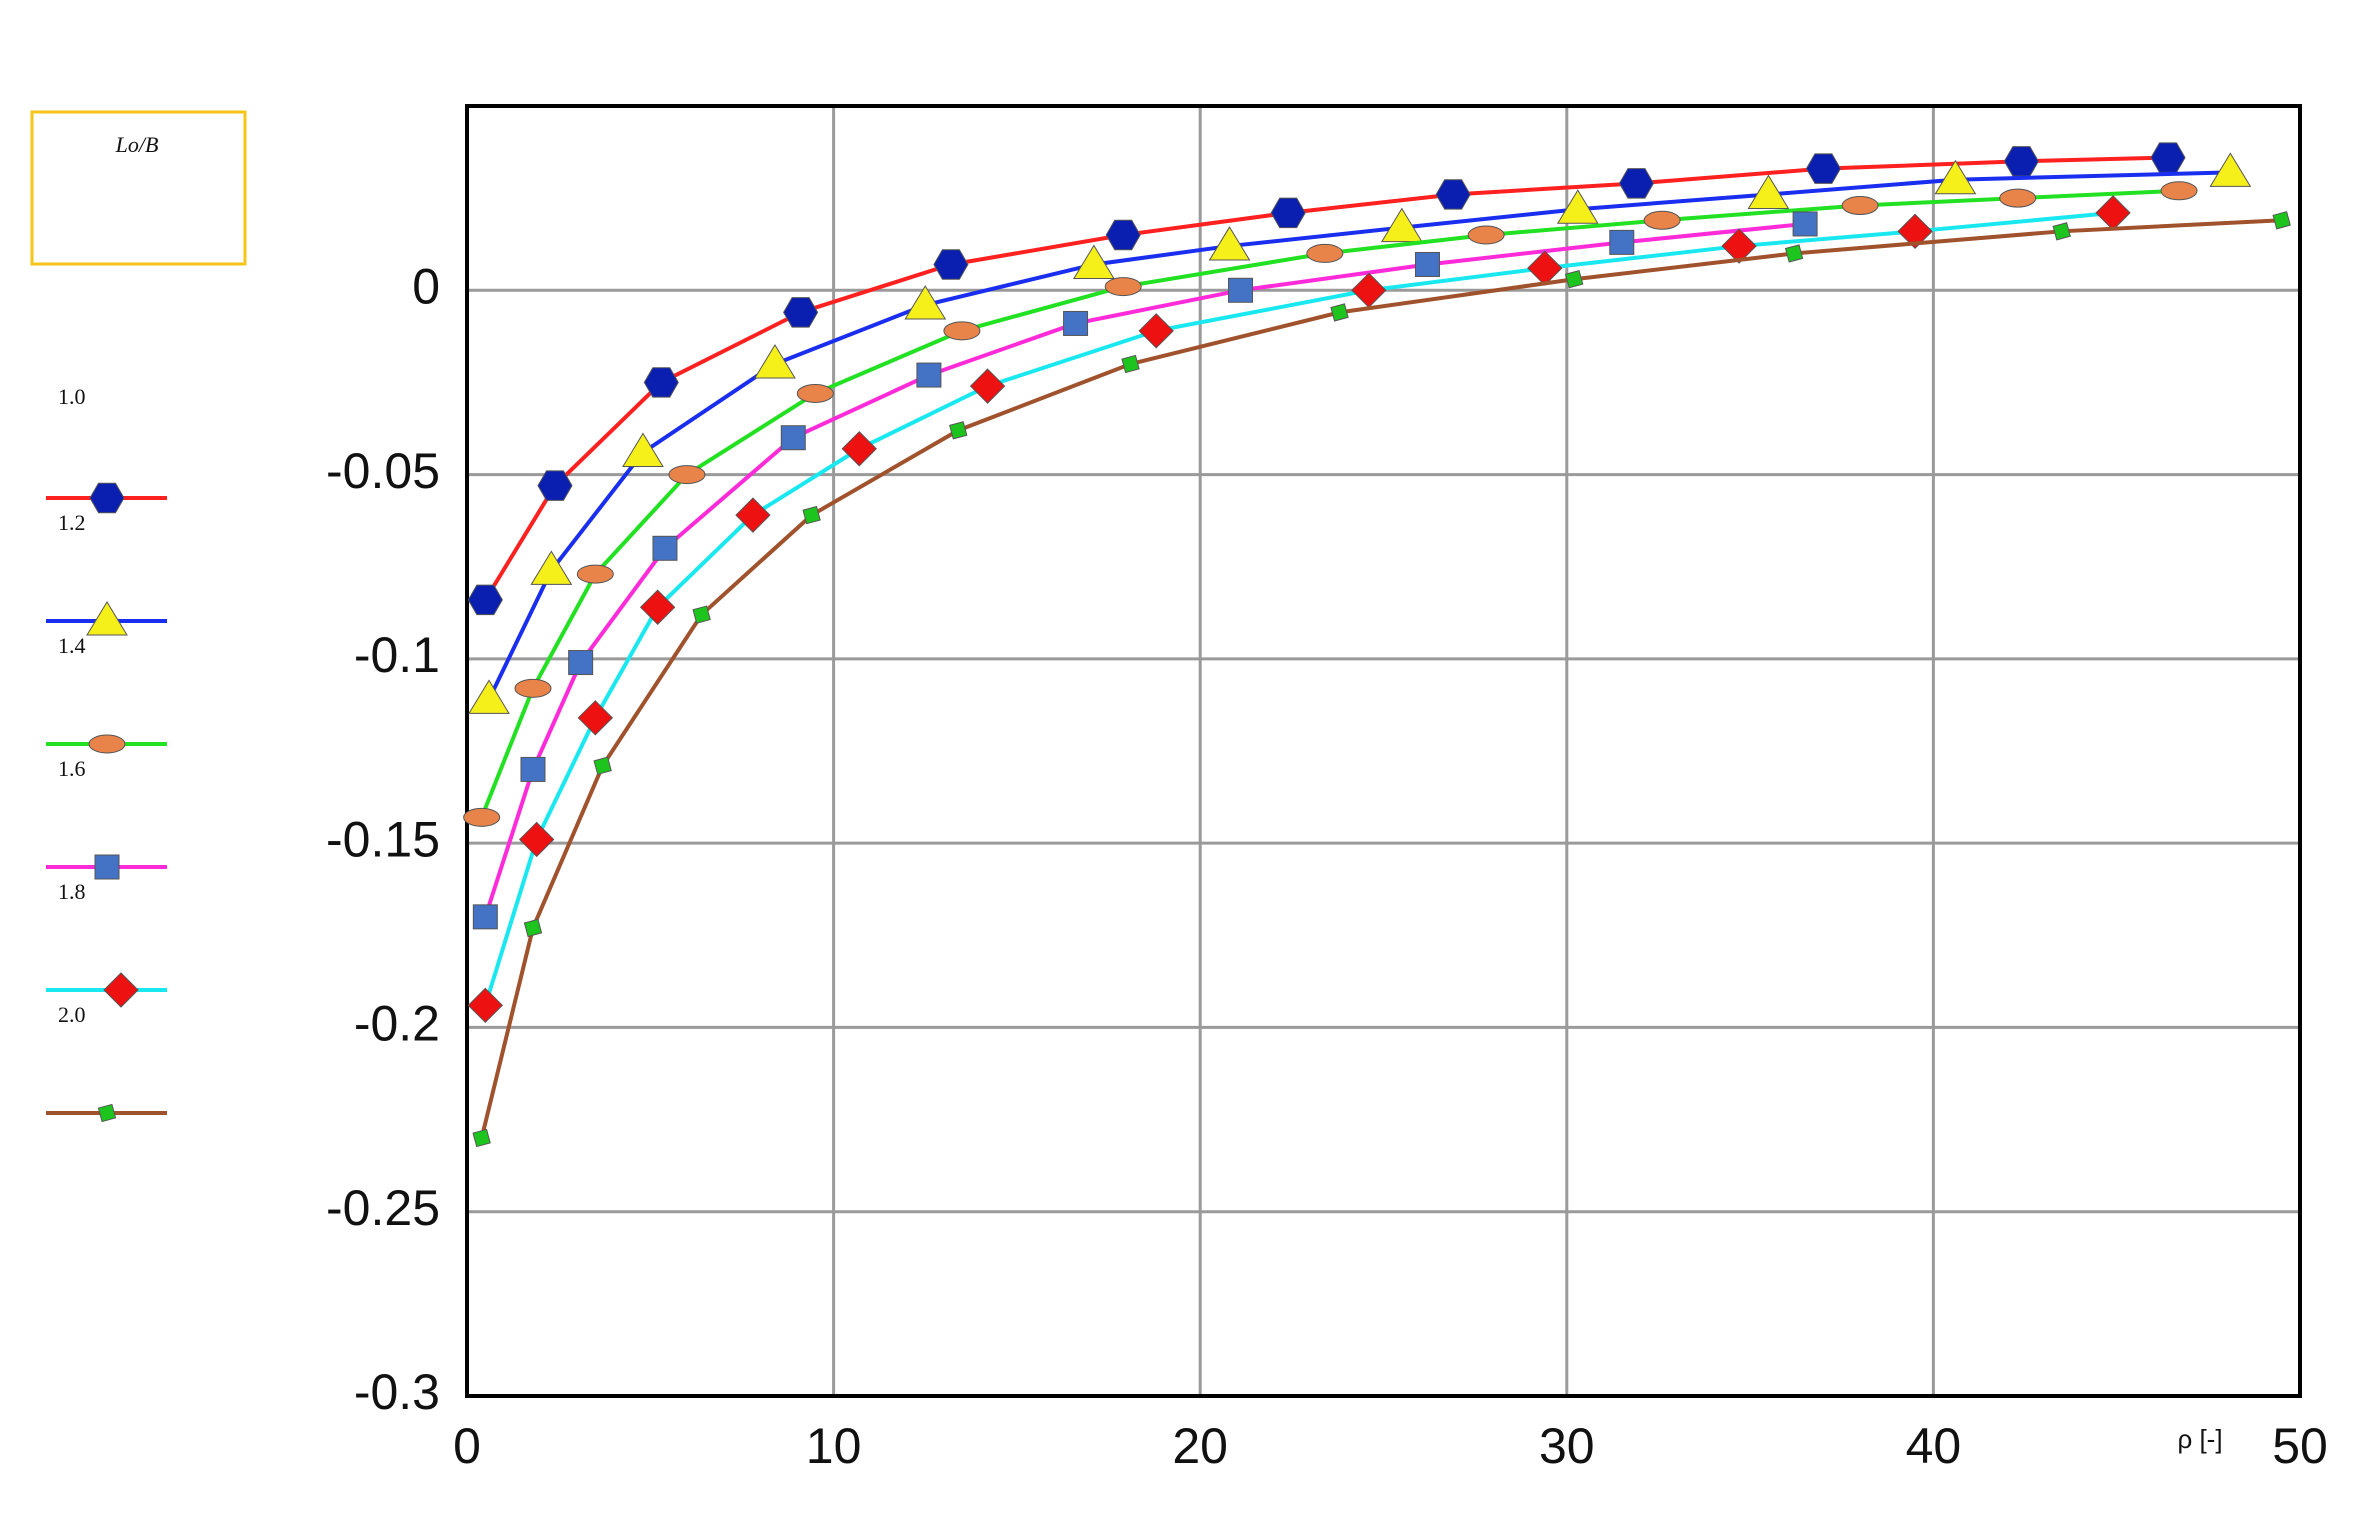 The width and height of the screenshot is (2354, 1522). Describe the element at coordinates (138, 188) in the screenshot. I see `legend-box` at that location.